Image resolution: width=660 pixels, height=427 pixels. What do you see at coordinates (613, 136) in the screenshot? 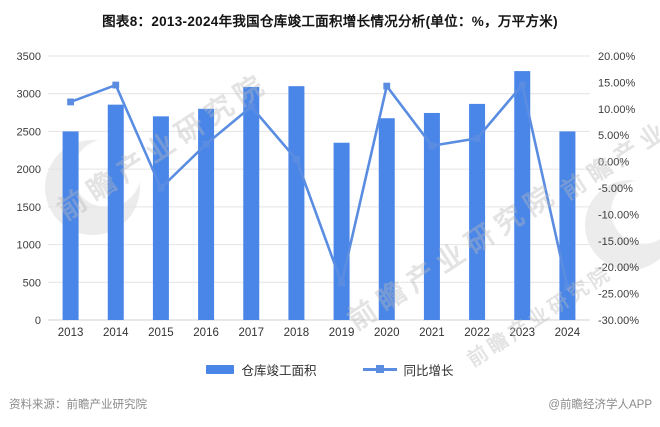
I see `right-axis-tick: 5.00%` at bounding box center [613, 136].